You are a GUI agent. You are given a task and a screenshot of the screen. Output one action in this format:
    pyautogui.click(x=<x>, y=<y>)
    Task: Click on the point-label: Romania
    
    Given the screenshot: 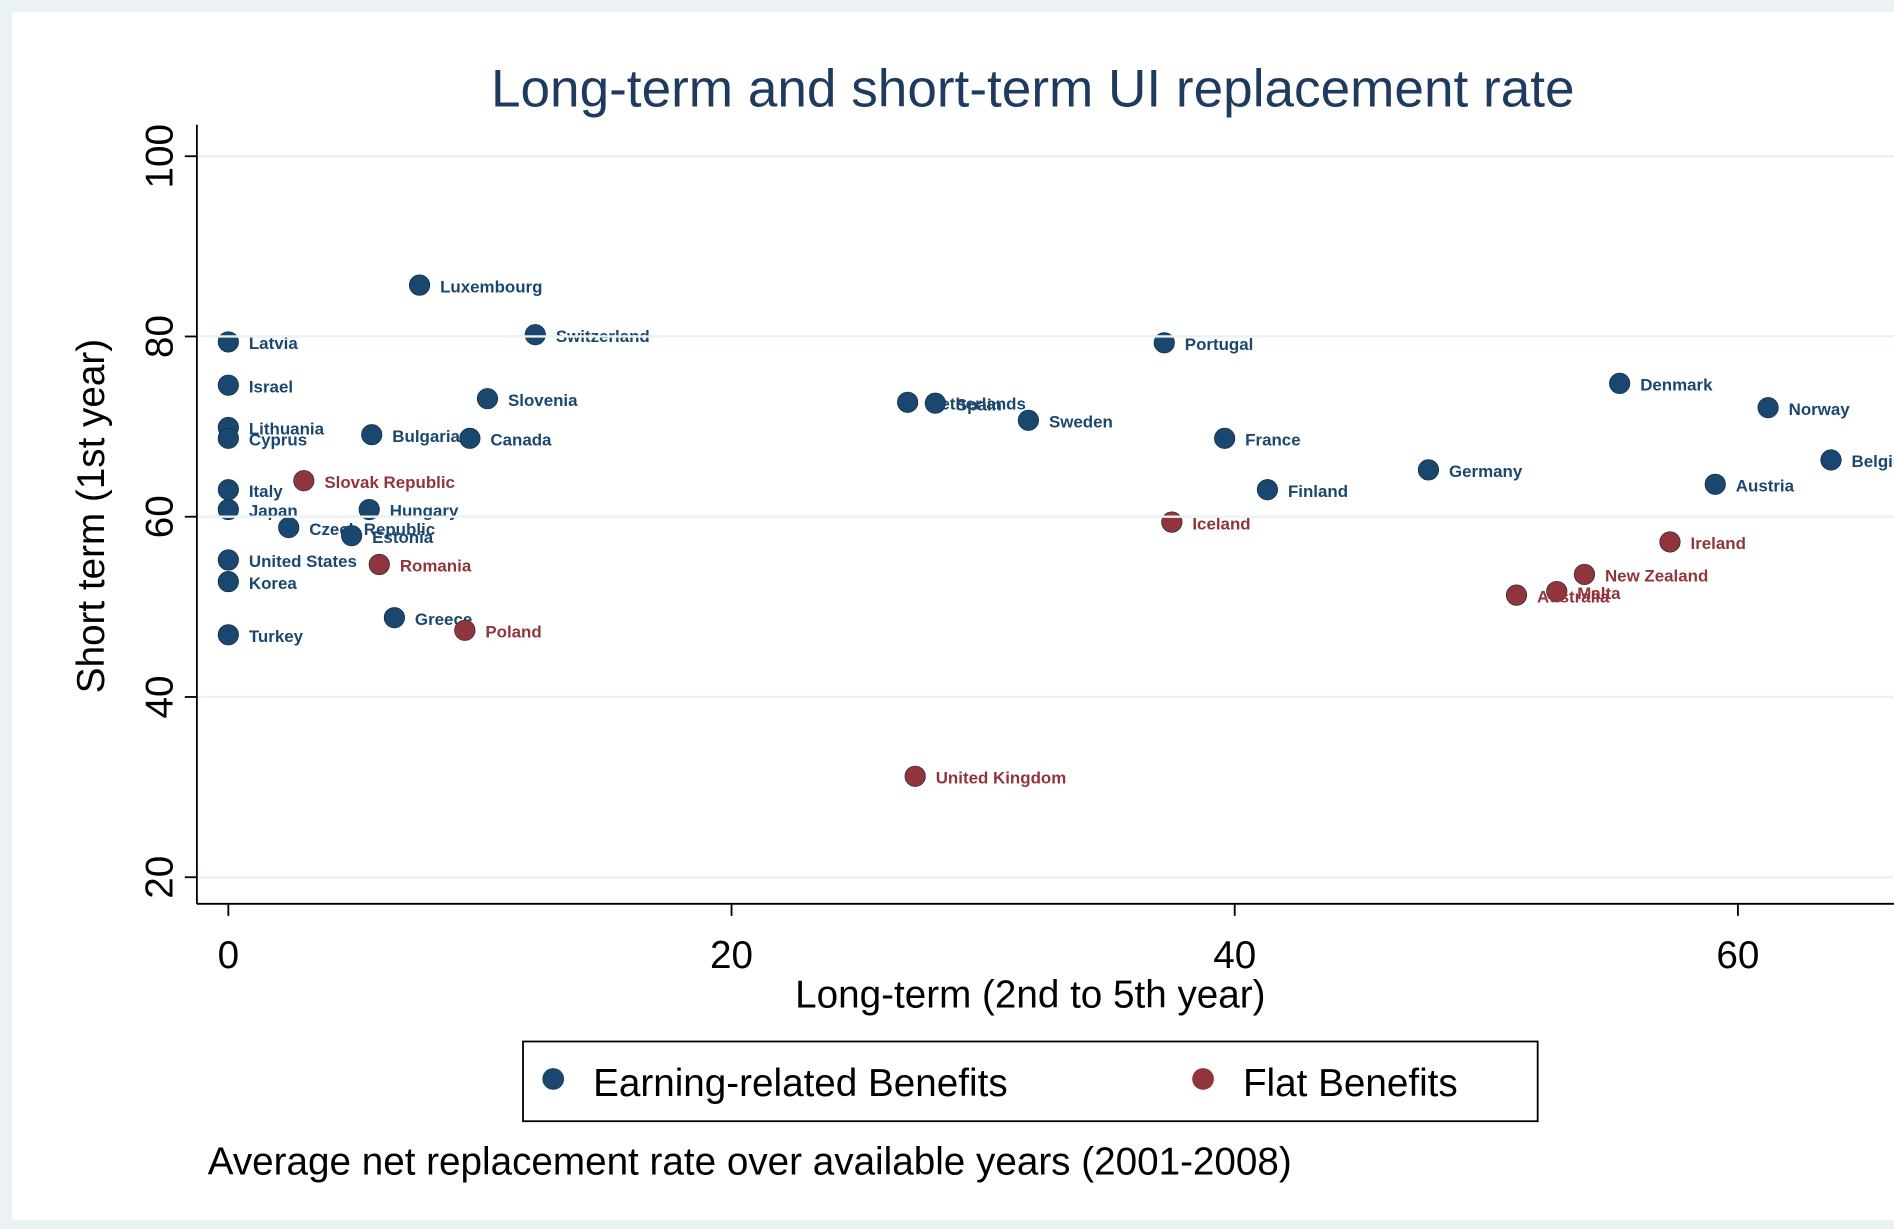 What is the action you would take?
    pyautogui.click(x=436, y=566)
    